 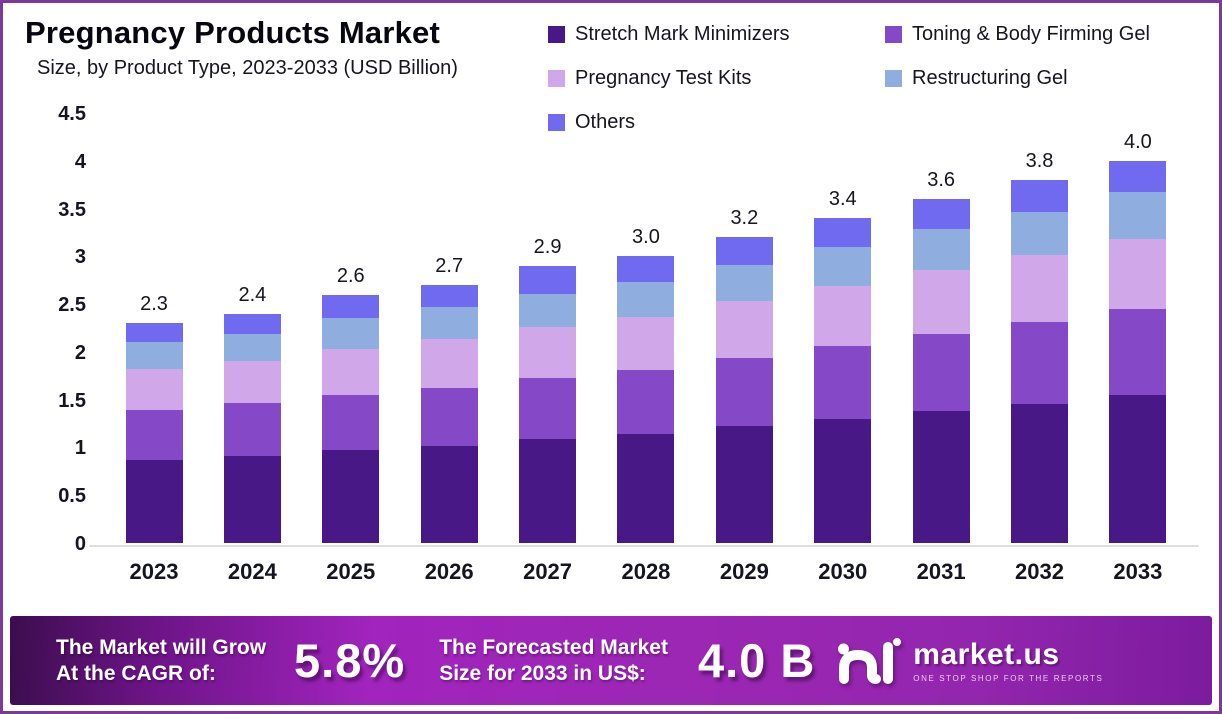 What do you see at coordinates (154, 571) in the screenshot?
I see `x-axis-year-label: 2023` at bounding box center [154, 571].